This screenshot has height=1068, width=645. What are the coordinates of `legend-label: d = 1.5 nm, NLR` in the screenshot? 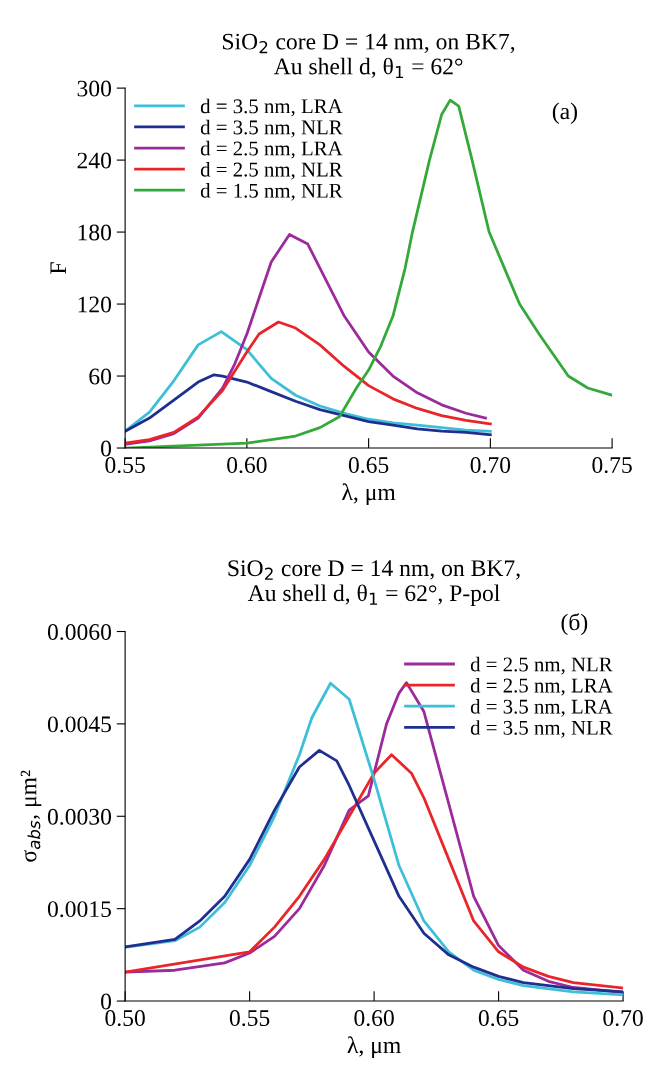 It's located at (271, 192).